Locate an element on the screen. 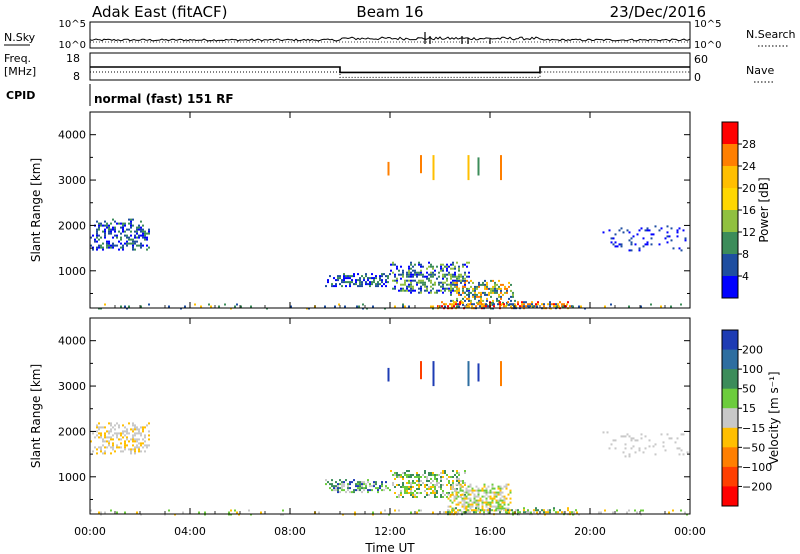 The height and width of the screenshot is (554, 800). power-colorbar-label: Power [dB] is located at coordinates (764, 209).